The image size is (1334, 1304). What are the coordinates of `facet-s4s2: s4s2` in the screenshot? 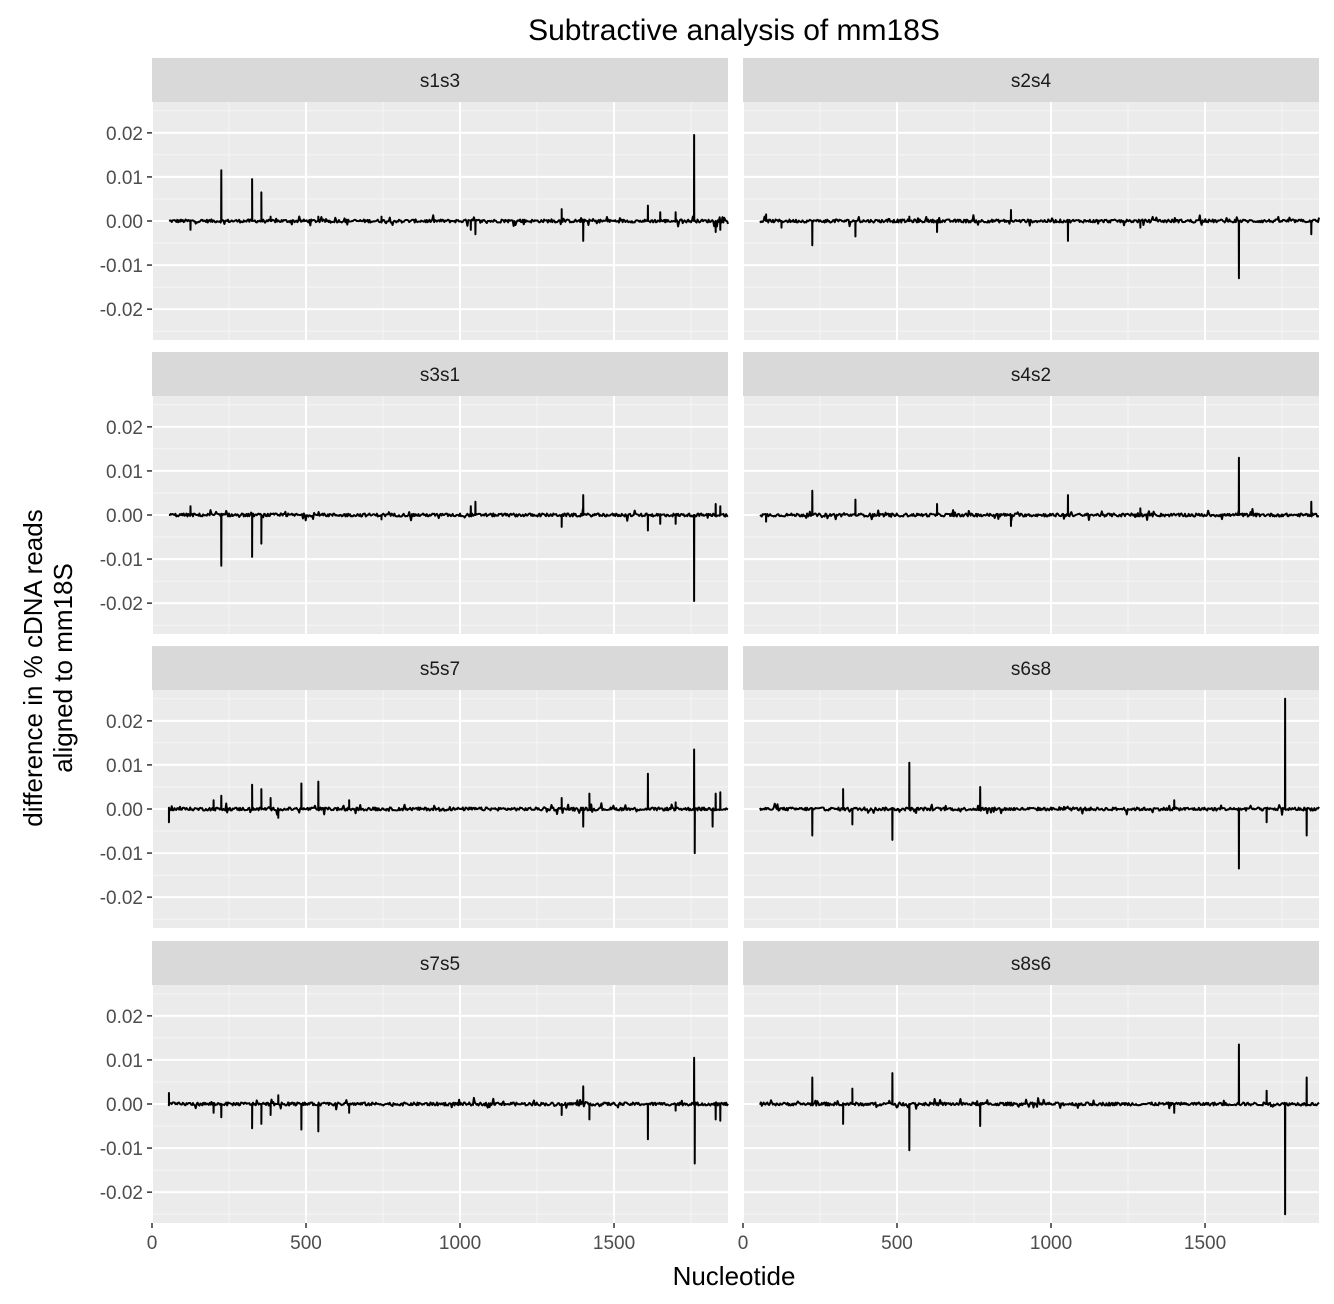 It's located at (1031, 493).